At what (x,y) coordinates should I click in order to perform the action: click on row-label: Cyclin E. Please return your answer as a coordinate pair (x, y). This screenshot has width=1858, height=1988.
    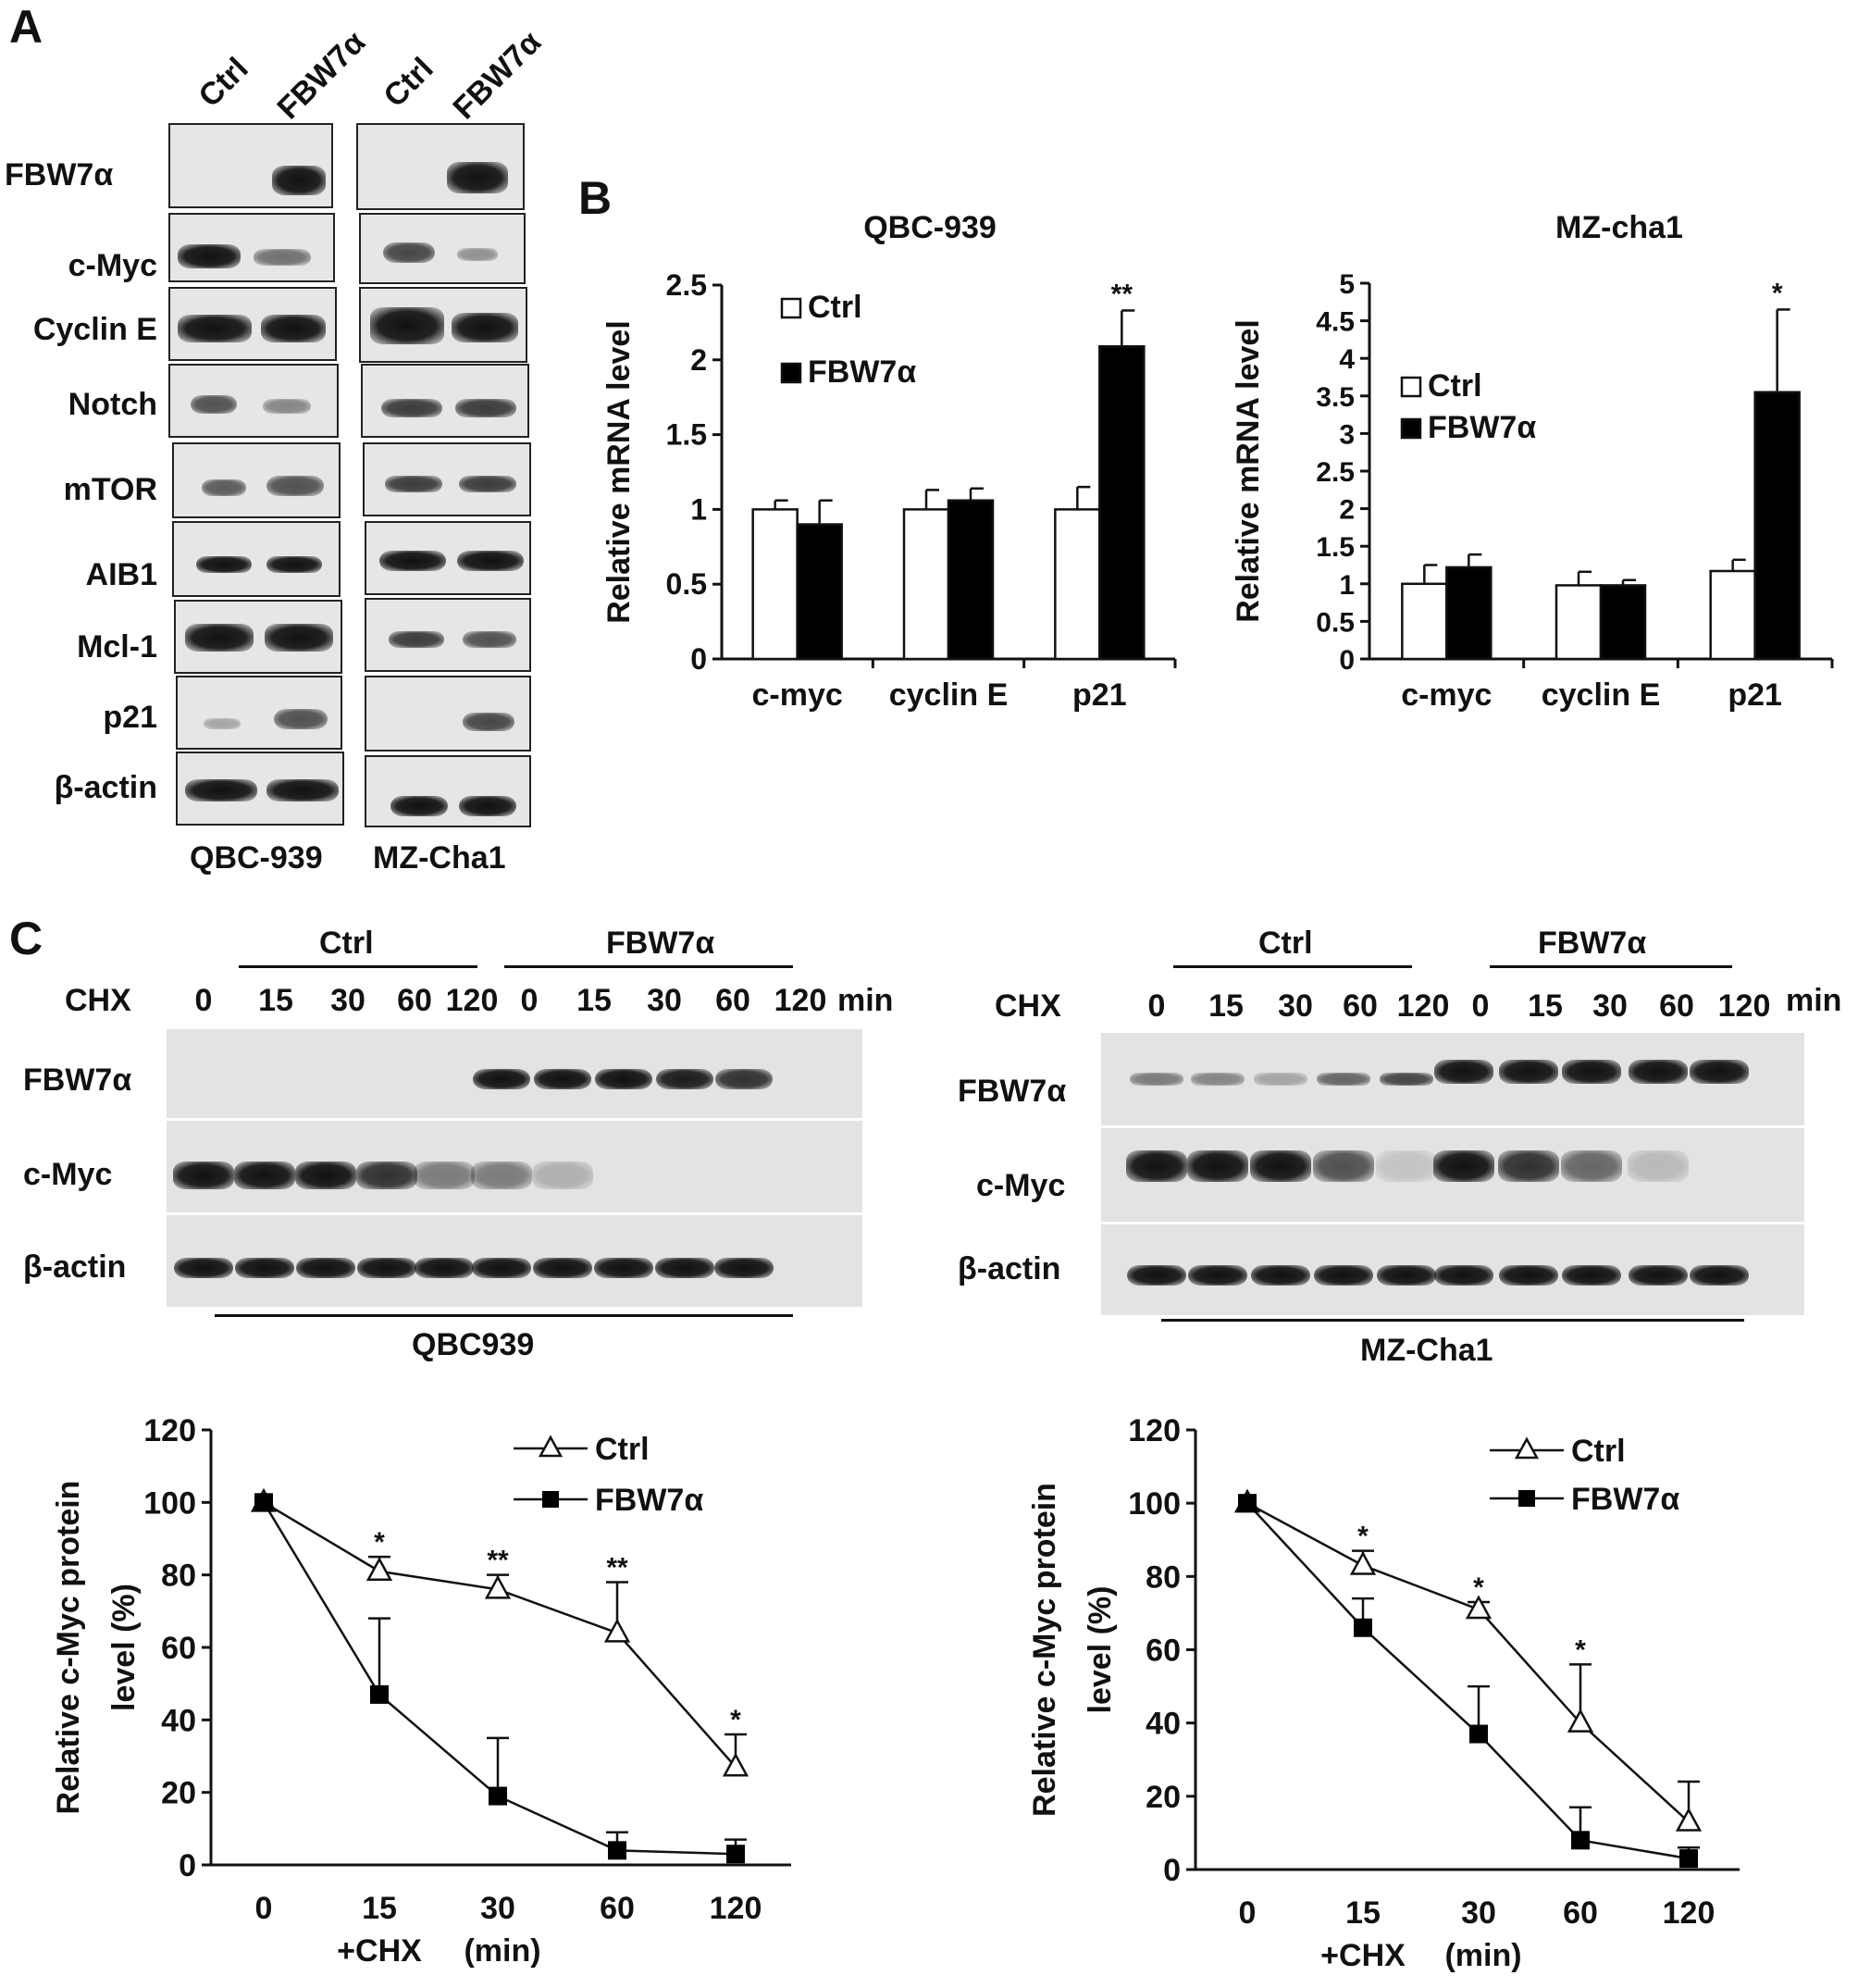
    Looking at the image, I should click on (94, 329).